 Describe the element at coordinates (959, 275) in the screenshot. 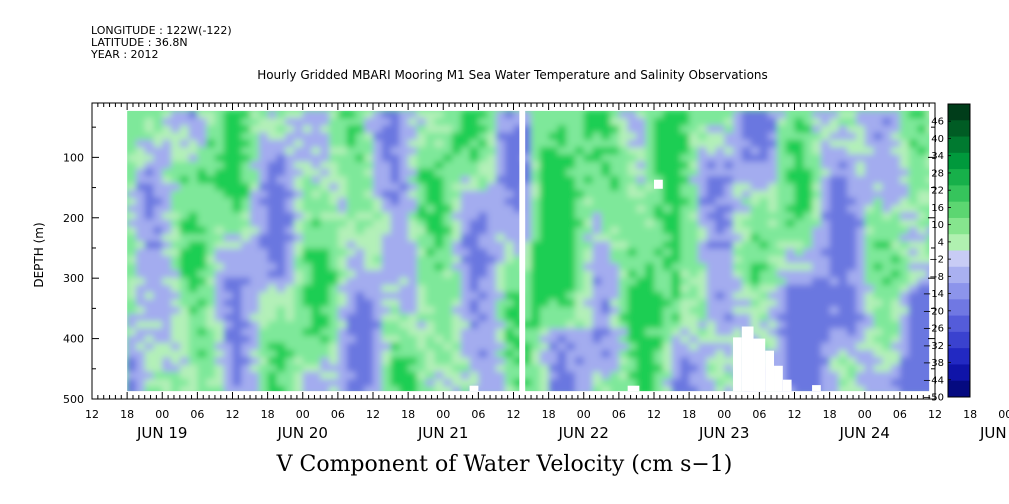

I see `colorbar-swatch` at that location.